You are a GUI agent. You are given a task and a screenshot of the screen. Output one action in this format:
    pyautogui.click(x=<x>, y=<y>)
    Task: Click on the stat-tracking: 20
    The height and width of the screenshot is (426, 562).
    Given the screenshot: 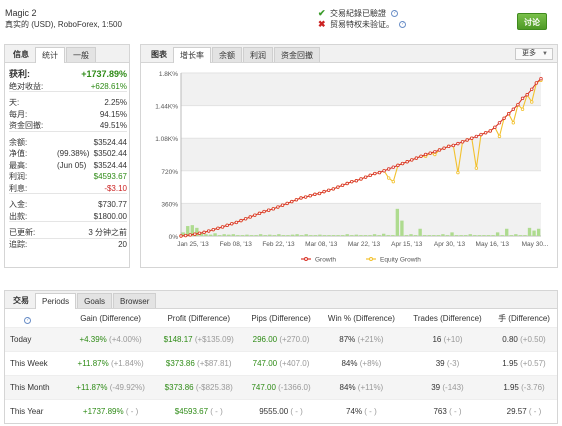 What is the action you would take?
    pyautogui.click(x=122, y=244)
    